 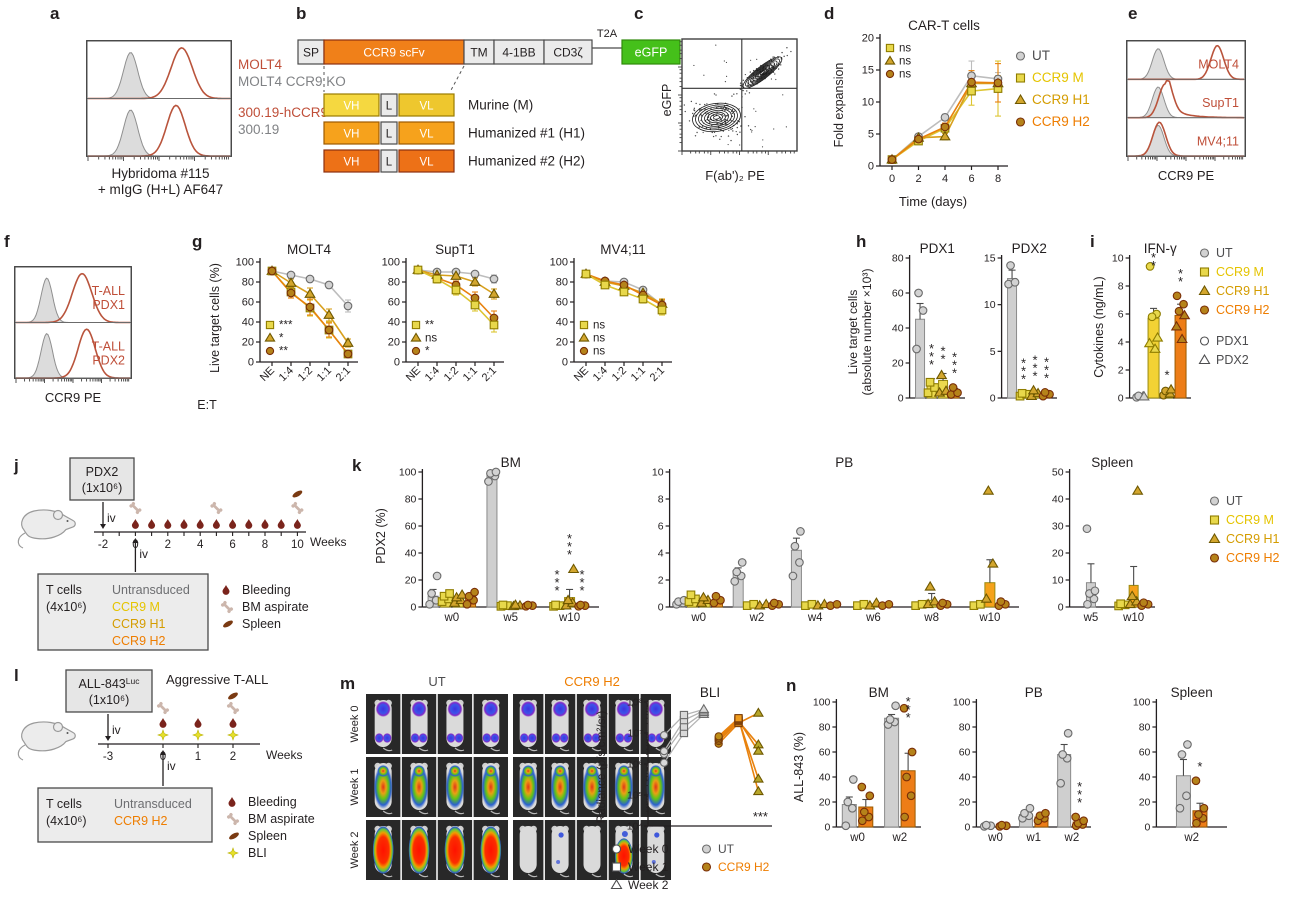 I want to click on svg-text: 4, so click(x=945, y=179).